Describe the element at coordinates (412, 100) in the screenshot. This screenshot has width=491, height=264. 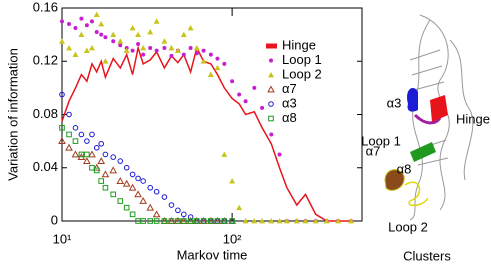
I see `alpha3-region` at that location.